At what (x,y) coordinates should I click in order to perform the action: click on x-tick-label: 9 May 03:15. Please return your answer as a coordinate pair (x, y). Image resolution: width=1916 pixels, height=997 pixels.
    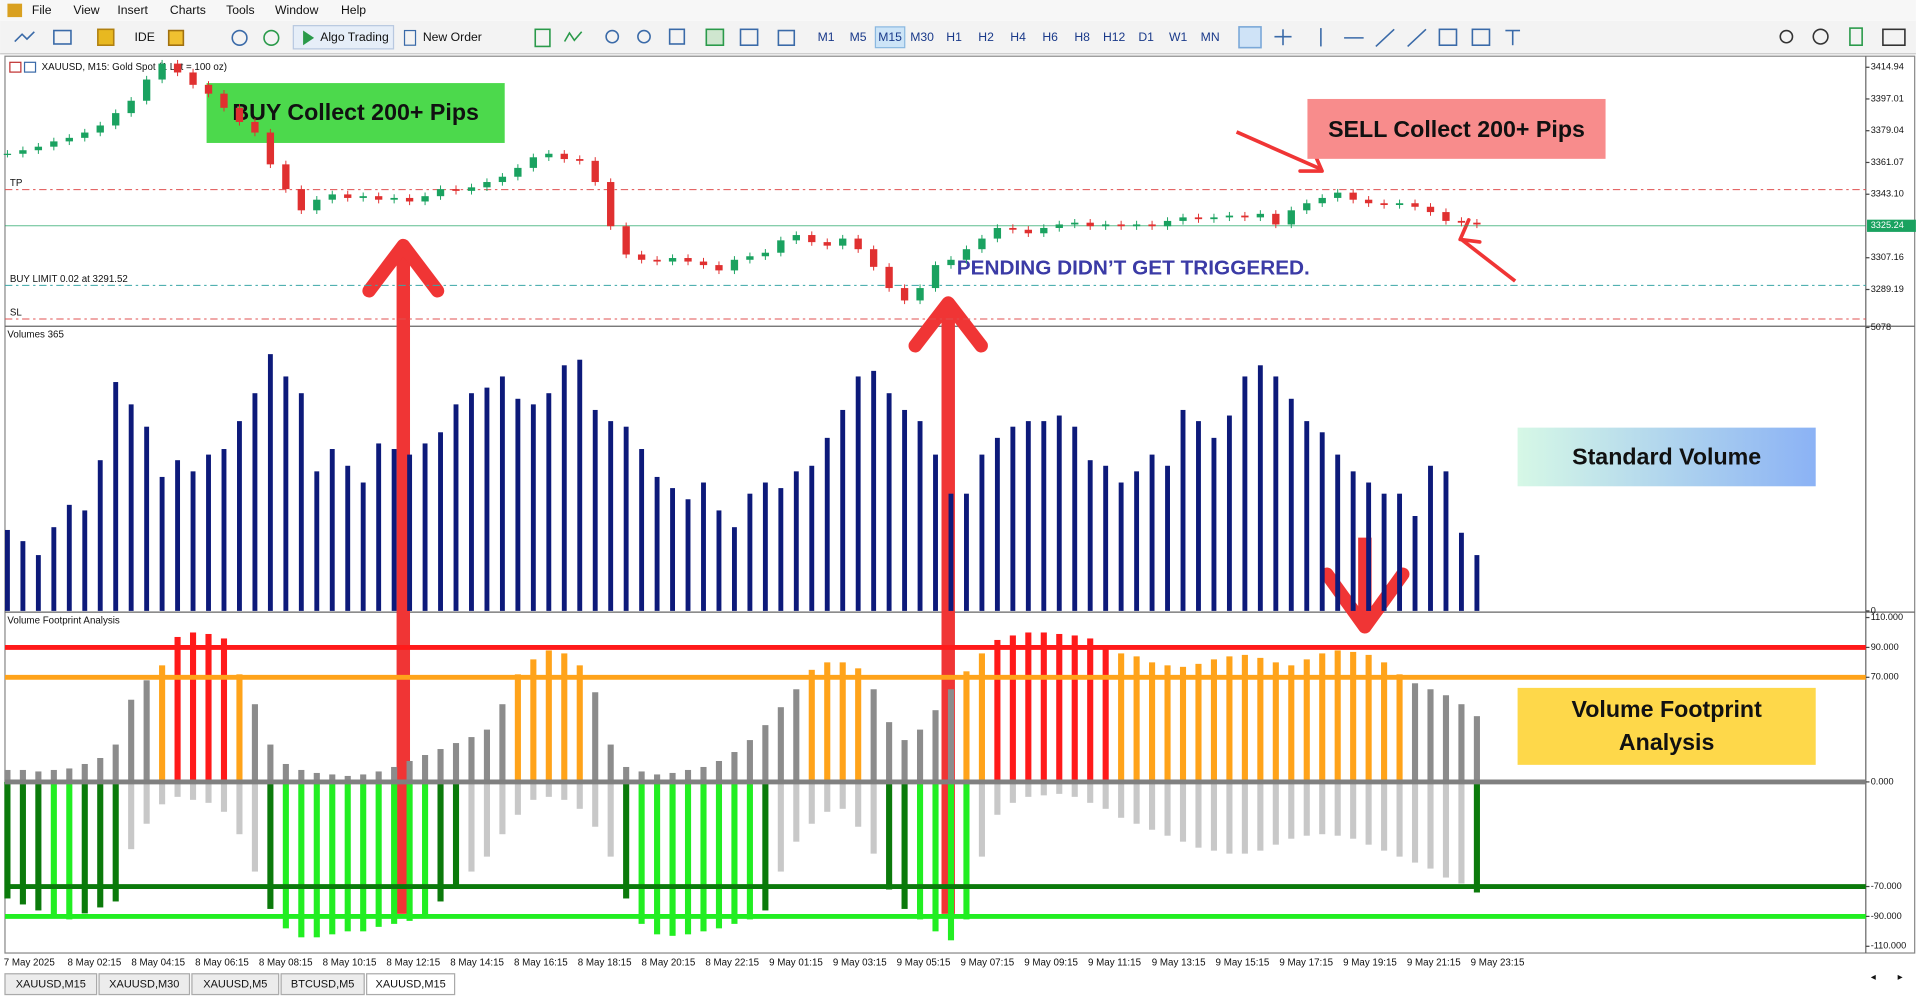
    Looking at the image, I should click on (860, 962).